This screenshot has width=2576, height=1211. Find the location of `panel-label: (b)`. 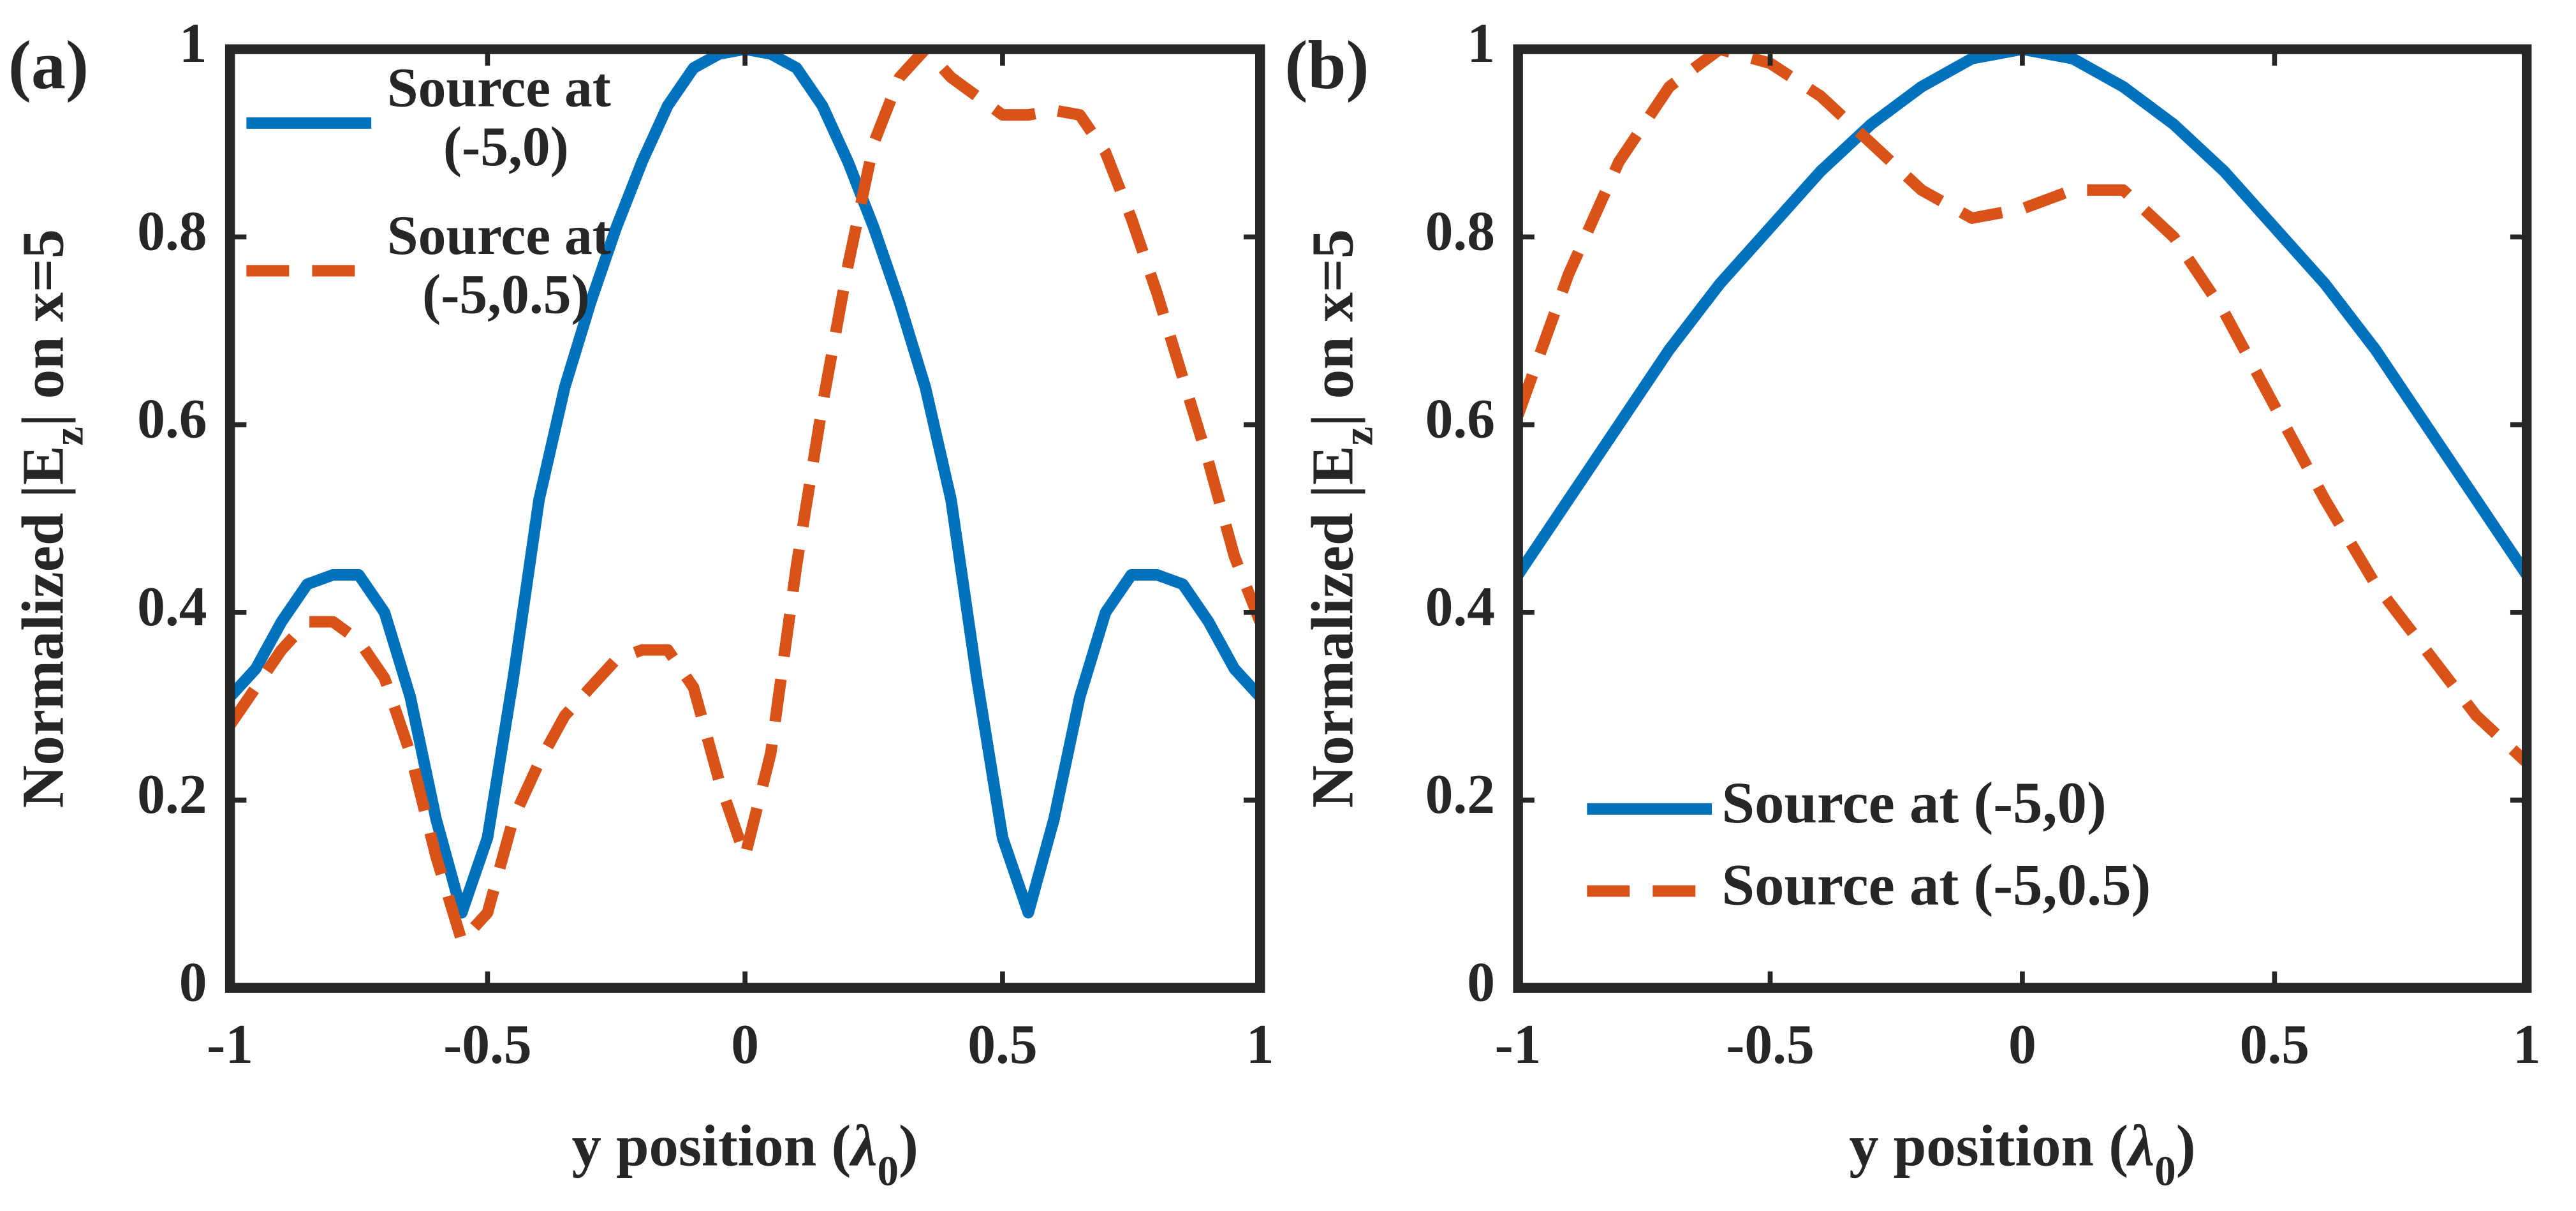

panel-label: (b) is located at coordinates (1326, 65).